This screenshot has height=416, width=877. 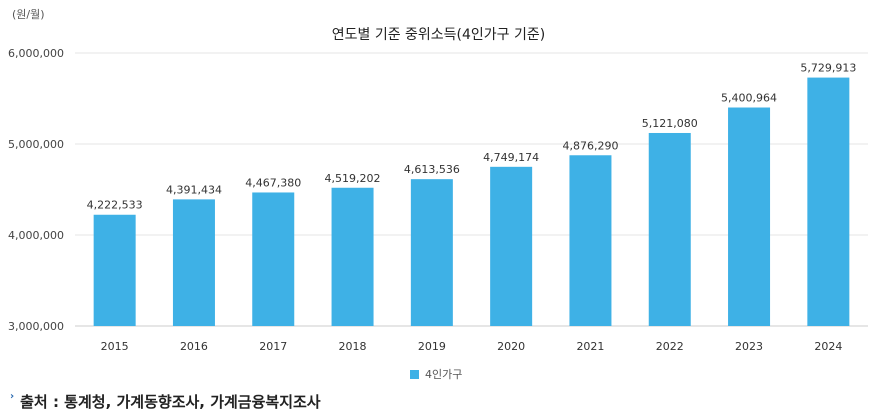 I want to click on x-tick-label: 2020, so click(x=511, y=346).